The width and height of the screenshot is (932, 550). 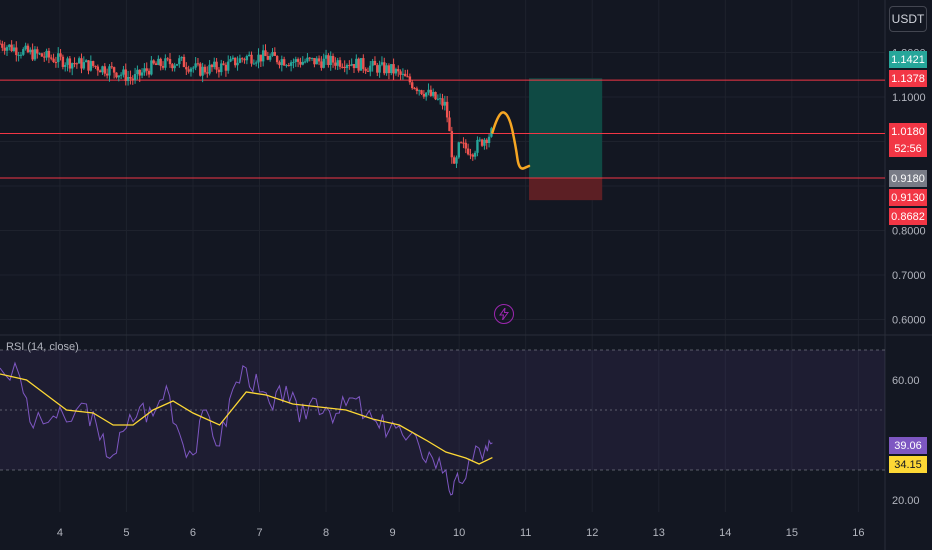 What do you see at coordinates (504, 314) in the screenshot?
I see `flash-icon` at bounding box center [504, 314].